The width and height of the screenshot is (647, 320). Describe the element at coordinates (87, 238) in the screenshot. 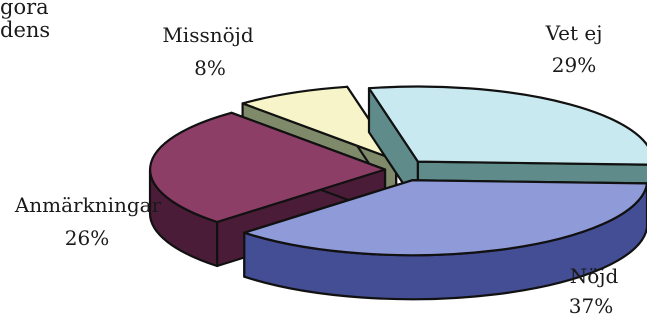

I see `pct-anm-rkningar: 26%` at that location.